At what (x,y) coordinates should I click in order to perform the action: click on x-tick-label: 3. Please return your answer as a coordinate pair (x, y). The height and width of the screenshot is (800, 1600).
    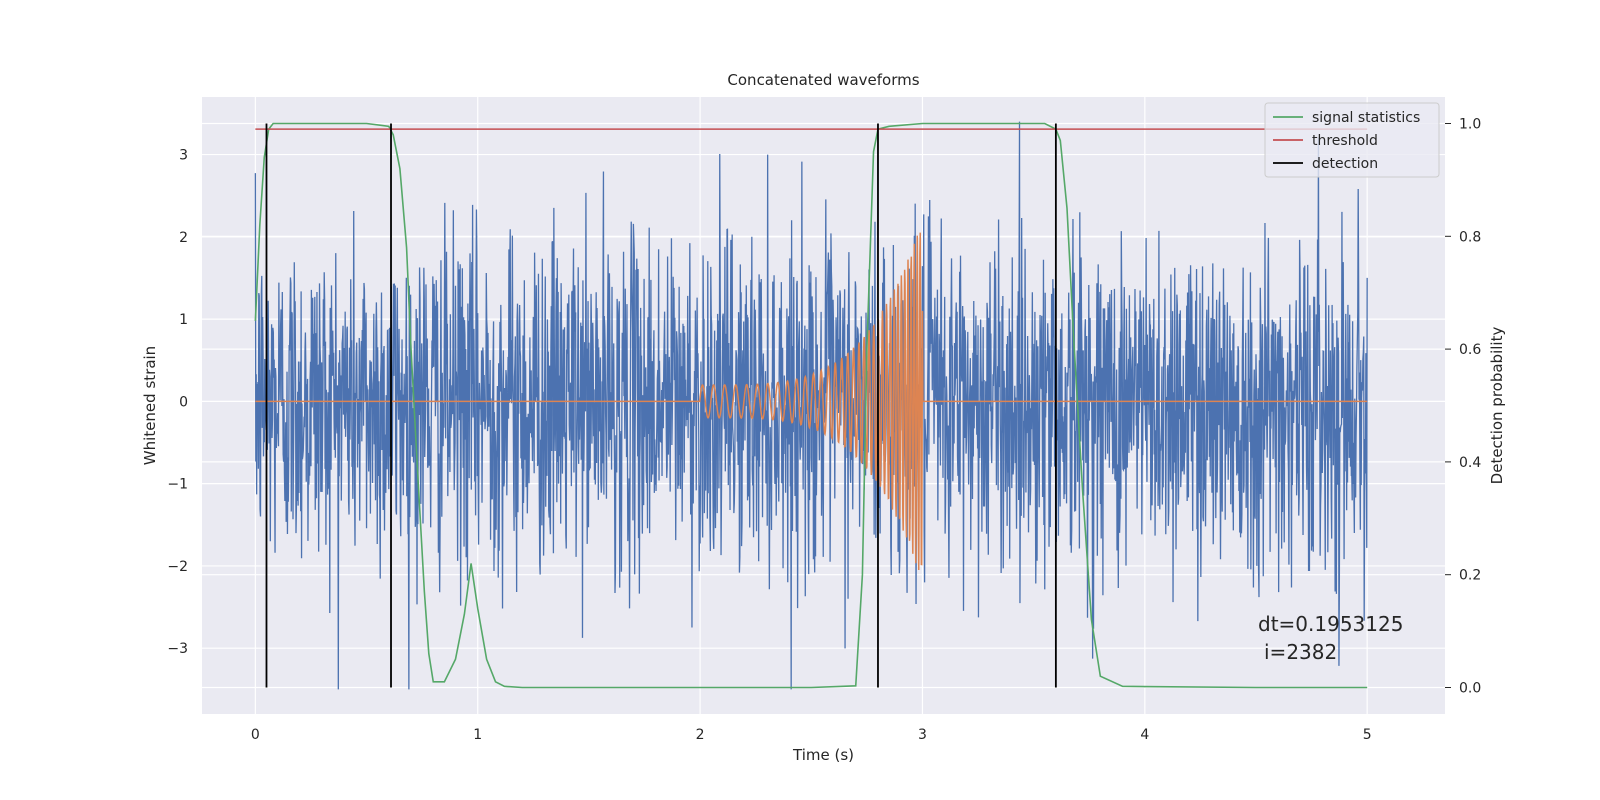
    Looking at the image, I should click on (922, 735).